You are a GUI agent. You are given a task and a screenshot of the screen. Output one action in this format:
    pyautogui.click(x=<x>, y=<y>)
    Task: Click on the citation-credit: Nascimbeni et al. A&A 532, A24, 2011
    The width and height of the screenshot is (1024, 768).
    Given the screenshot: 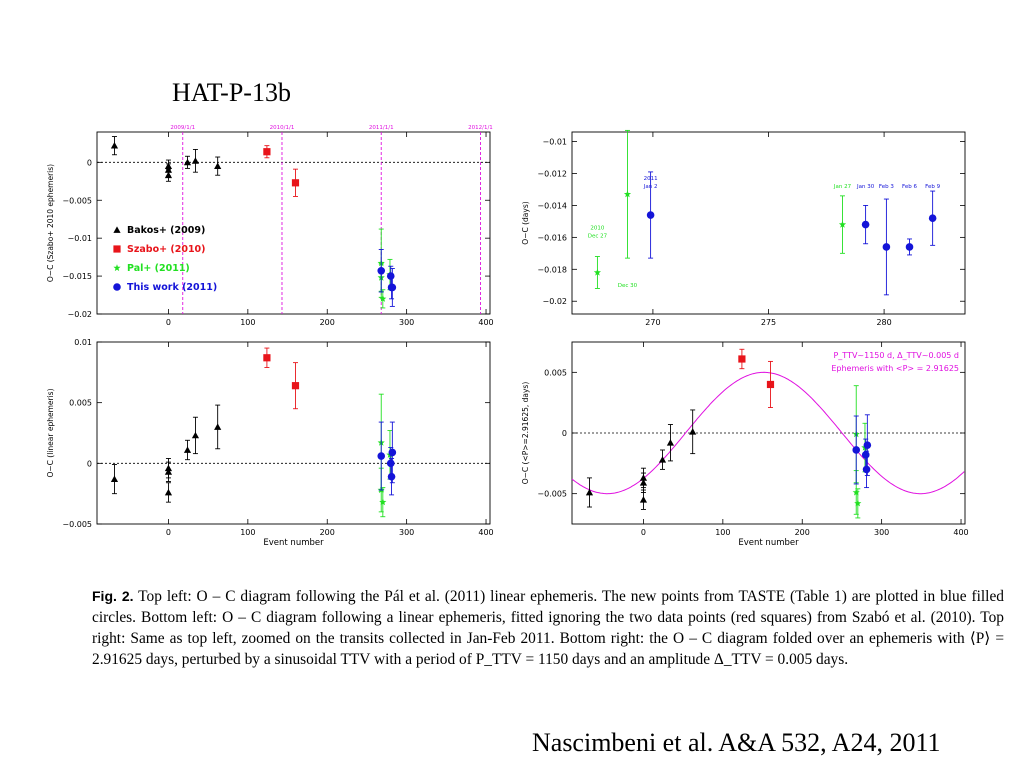 What is the action you would take?
    pyautogui.click(x=736, y=742)
    